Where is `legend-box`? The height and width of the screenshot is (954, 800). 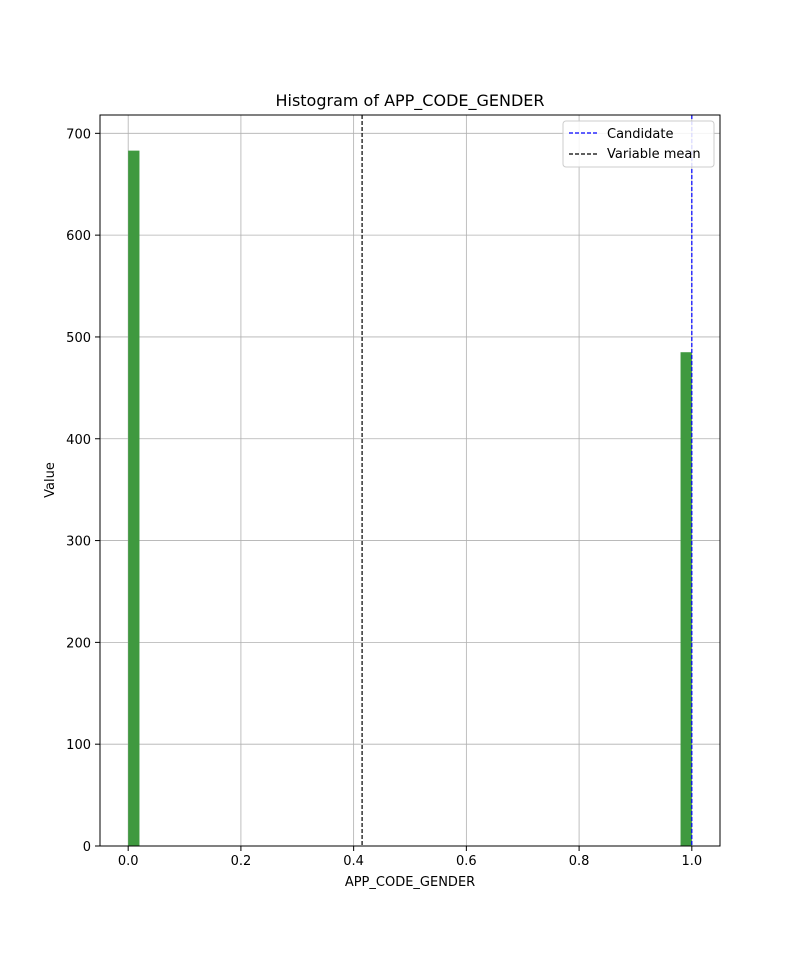
legend-box is located at coordinates (638, 144).